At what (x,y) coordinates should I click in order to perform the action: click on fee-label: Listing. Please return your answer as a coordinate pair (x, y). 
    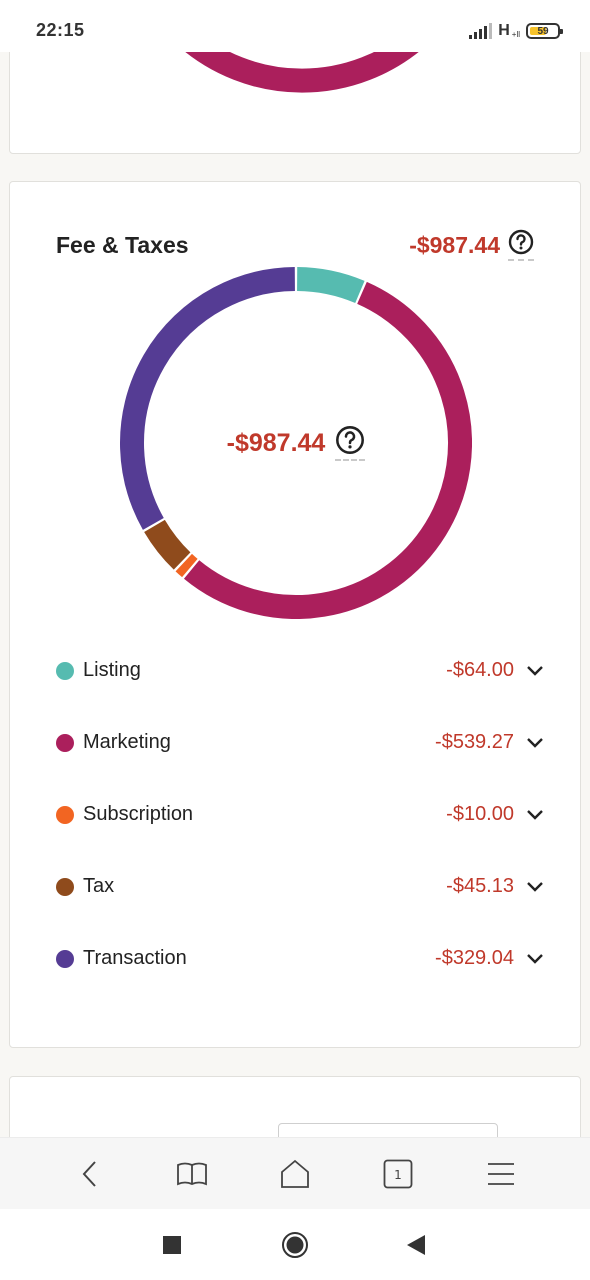
    Looking at the image, I should click on (112, 670).